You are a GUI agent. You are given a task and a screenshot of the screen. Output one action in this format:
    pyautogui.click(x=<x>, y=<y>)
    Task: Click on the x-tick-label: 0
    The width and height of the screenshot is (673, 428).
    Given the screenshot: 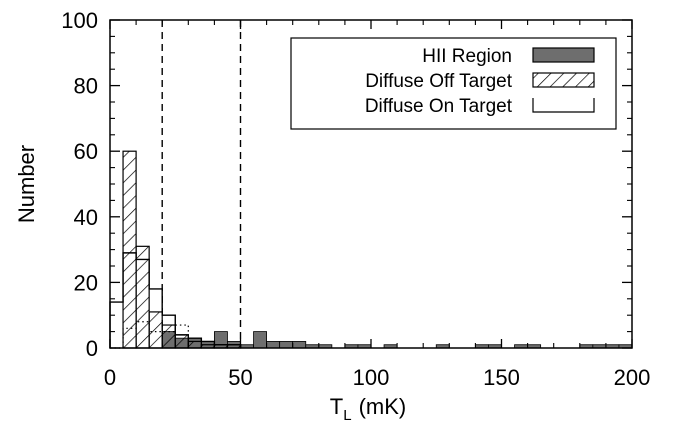 What is the action you would take?
    pyautogui.click(x=110, y=377)
    